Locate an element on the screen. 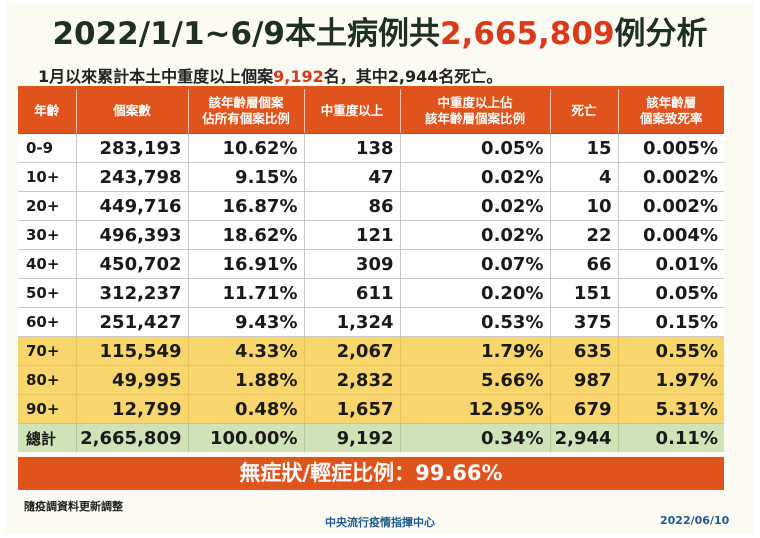 This screenshot has width=760, height=538. column-header: 死亡 is located at coordinates (584, 111).